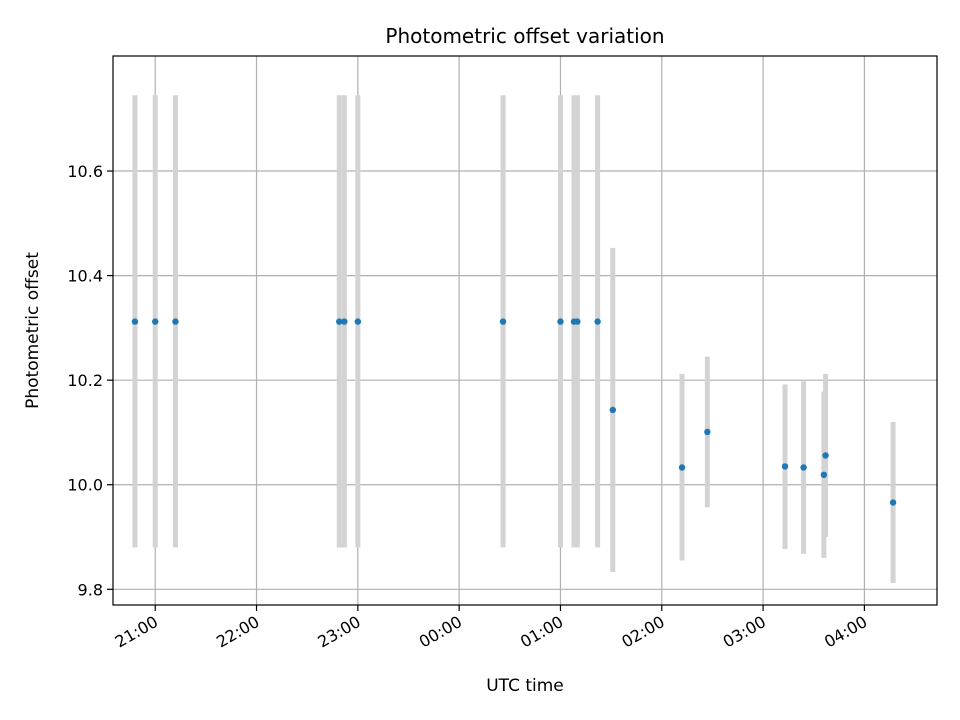 The image size is (960, 720). What do you see at coordinates (85, 171) in the screenshot?
I see `y-tick-label: 10.6` at bounding box center [85, 171].